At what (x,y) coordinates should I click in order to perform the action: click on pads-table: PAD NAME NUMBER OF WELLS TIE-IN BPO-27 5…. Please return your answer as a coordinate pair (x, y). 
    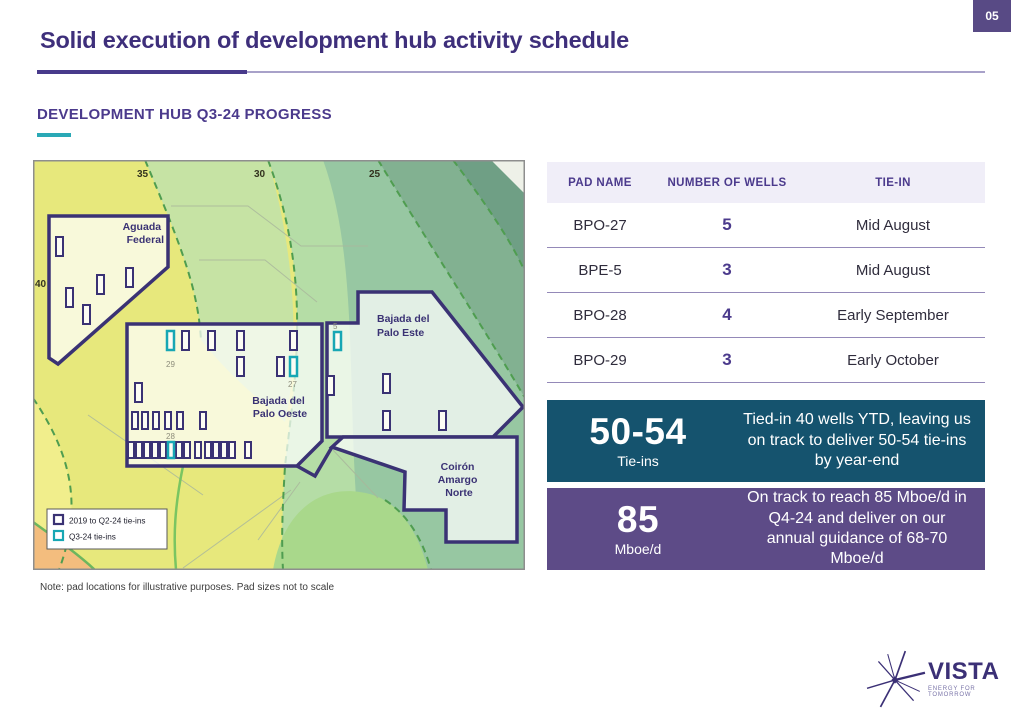
    Looking at the image, I should click on (766, 272).